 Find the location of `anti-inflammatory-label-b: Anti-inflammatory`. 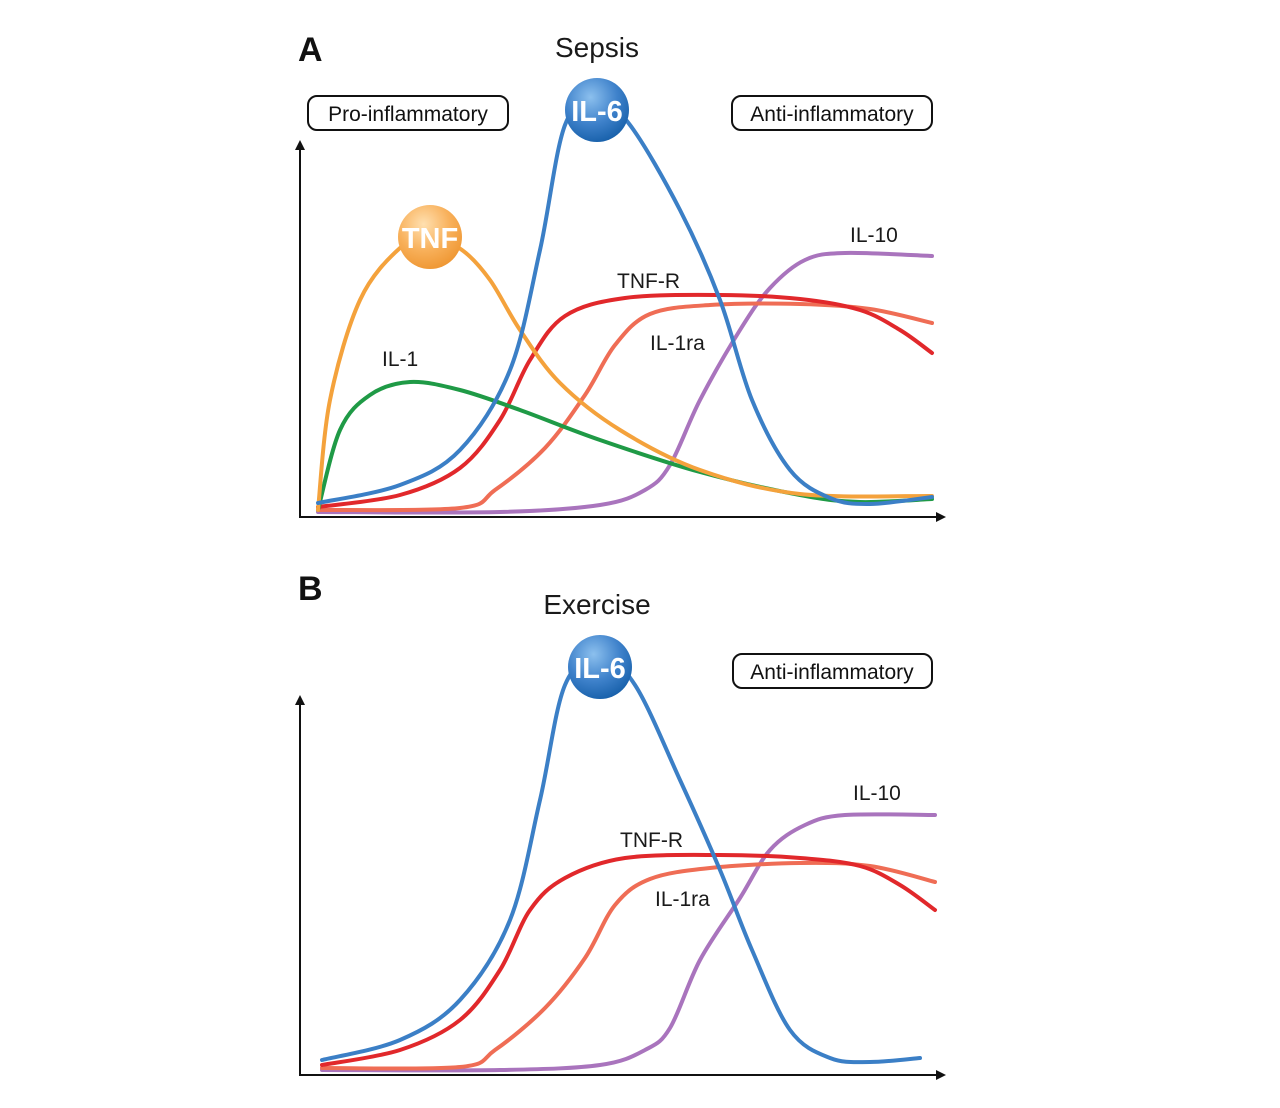

anti-inflammatory-label-b: Anti-inflammatory is located at coordinates (832, 672).